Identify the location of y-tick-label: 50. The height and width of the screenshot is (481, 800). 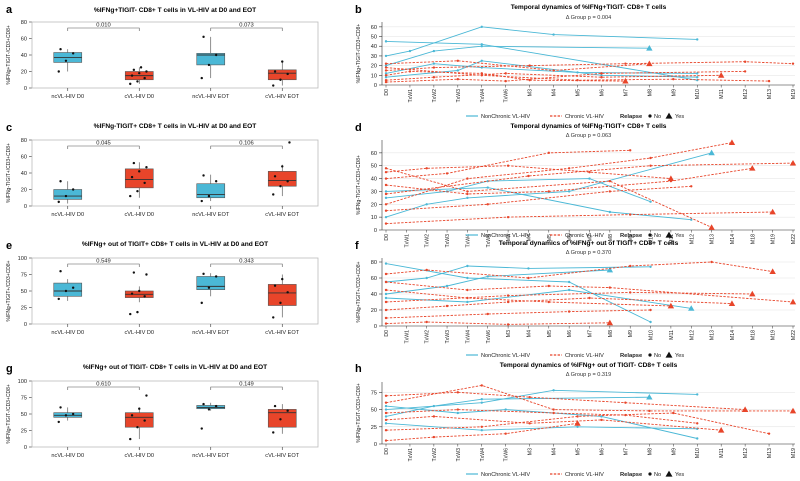
(374, 167).